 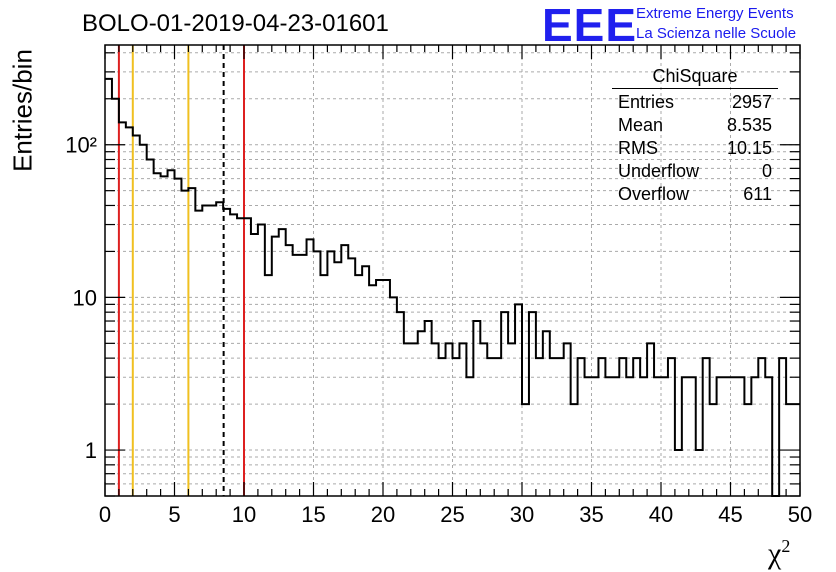 What do you see at coordinates (105, 514) in the screenshot?
I see `x-tick-label: 0` at bounding box center [105, 514].